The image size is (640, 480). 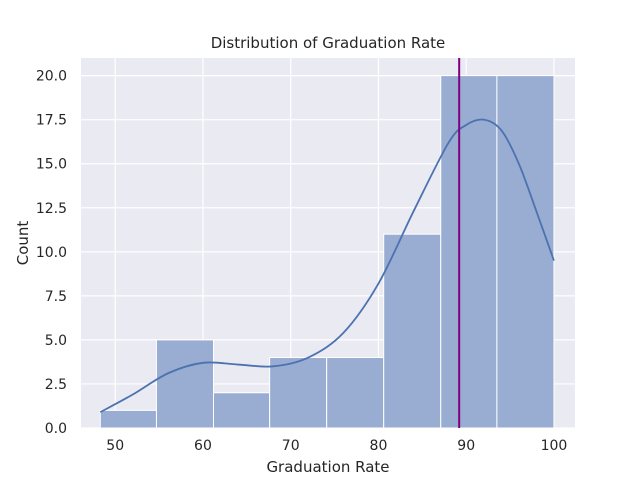 What do you see at coordinates (51, 121) in the screenshot?
I see `y-tick-label: 17.5` at bounding box center [51, 121].